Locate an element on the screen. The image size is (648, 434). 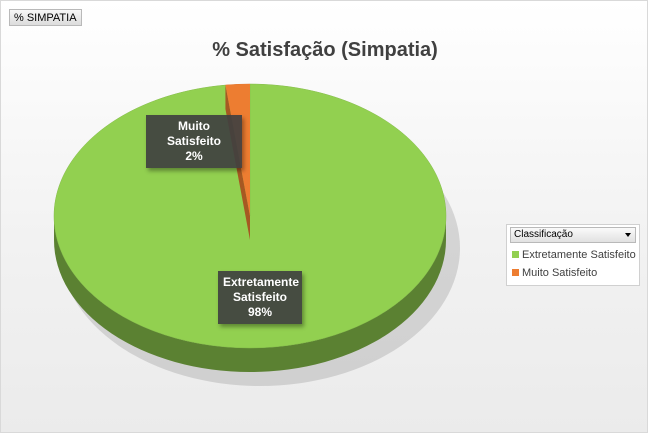
data-label-muito-satisfeito: Muito Satisfeito 2% is located at coordinates (194, 141).